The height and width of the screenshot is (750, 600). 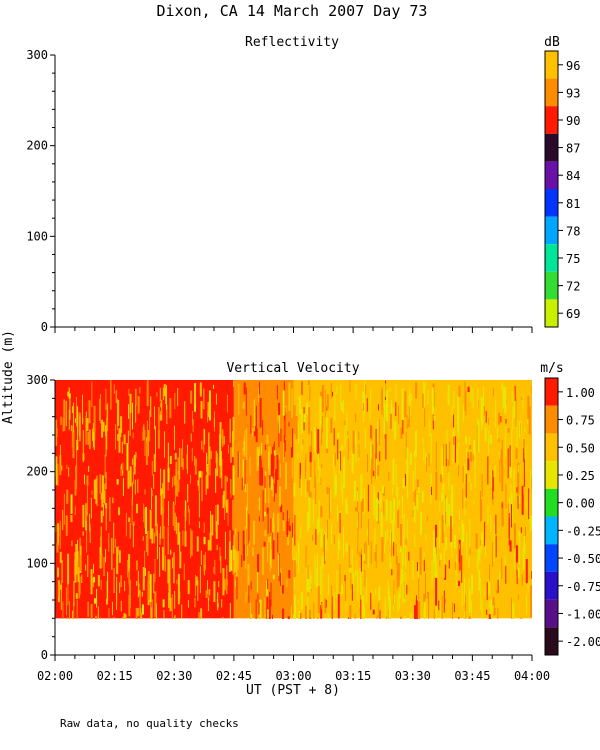 What do you see at coordinates (573, 204) in the screenshot?
I see `reflectivity-colorbar-label: 81` at bounding box center [573, 204].